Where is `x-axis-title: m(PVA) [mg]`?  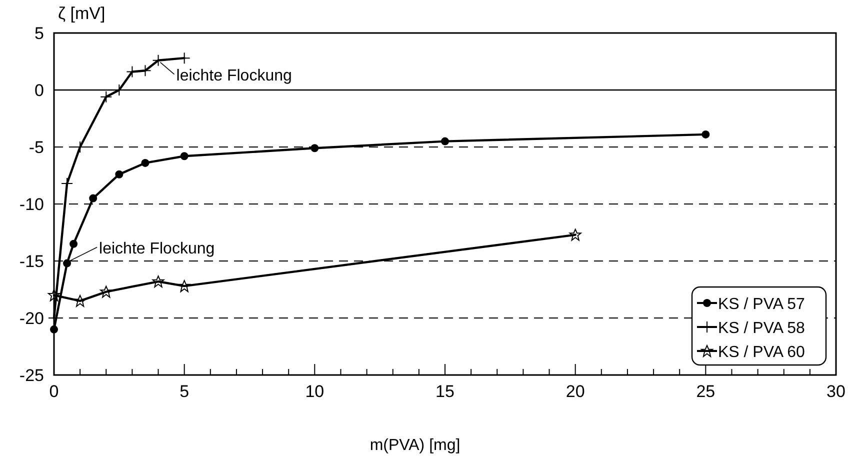 x-axis-title: m(PVA) [mg] is located at coordinates (415, 445).